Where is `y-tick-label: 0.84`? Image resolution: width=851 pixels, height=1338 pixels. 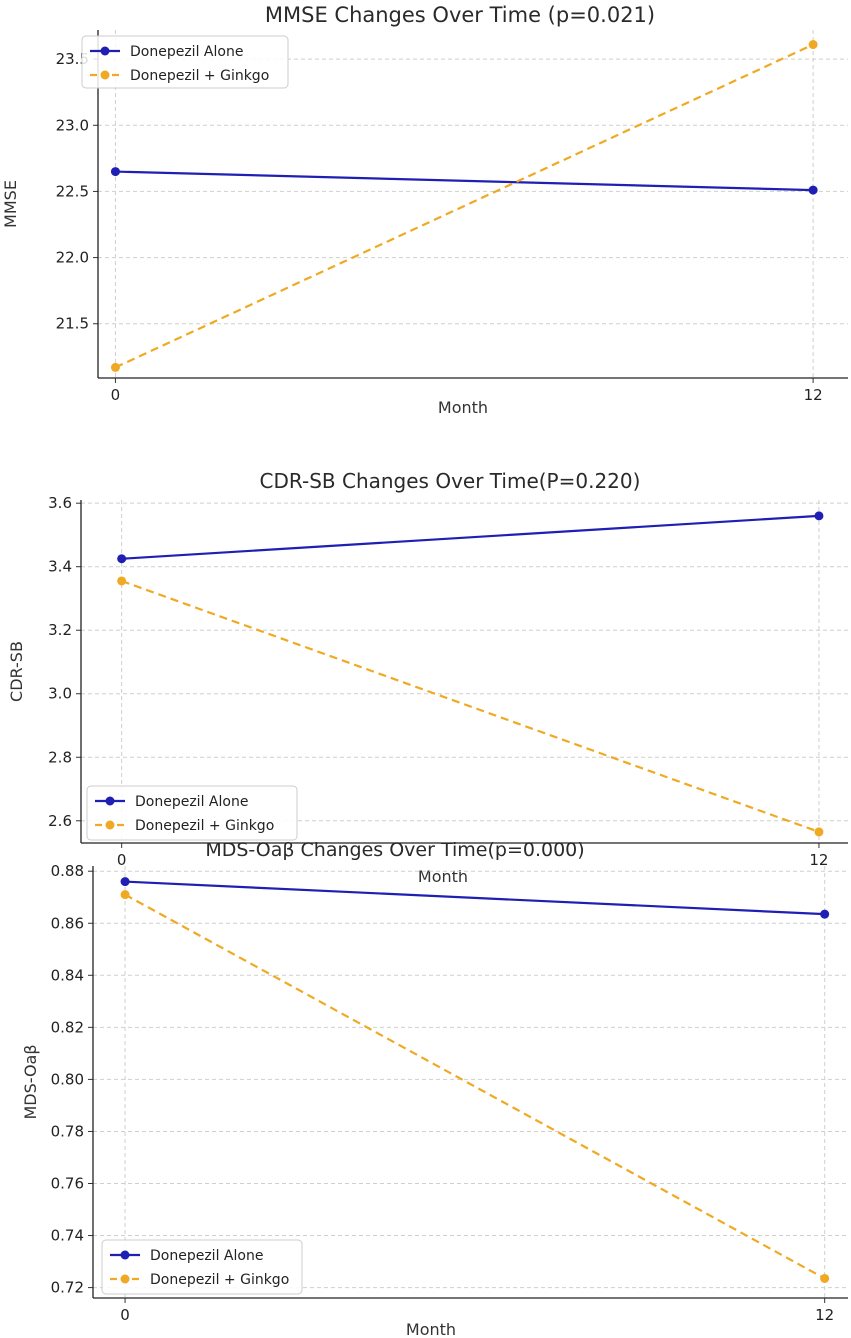
y-tick-label: 0.84 is located at coordinates (67, 975).